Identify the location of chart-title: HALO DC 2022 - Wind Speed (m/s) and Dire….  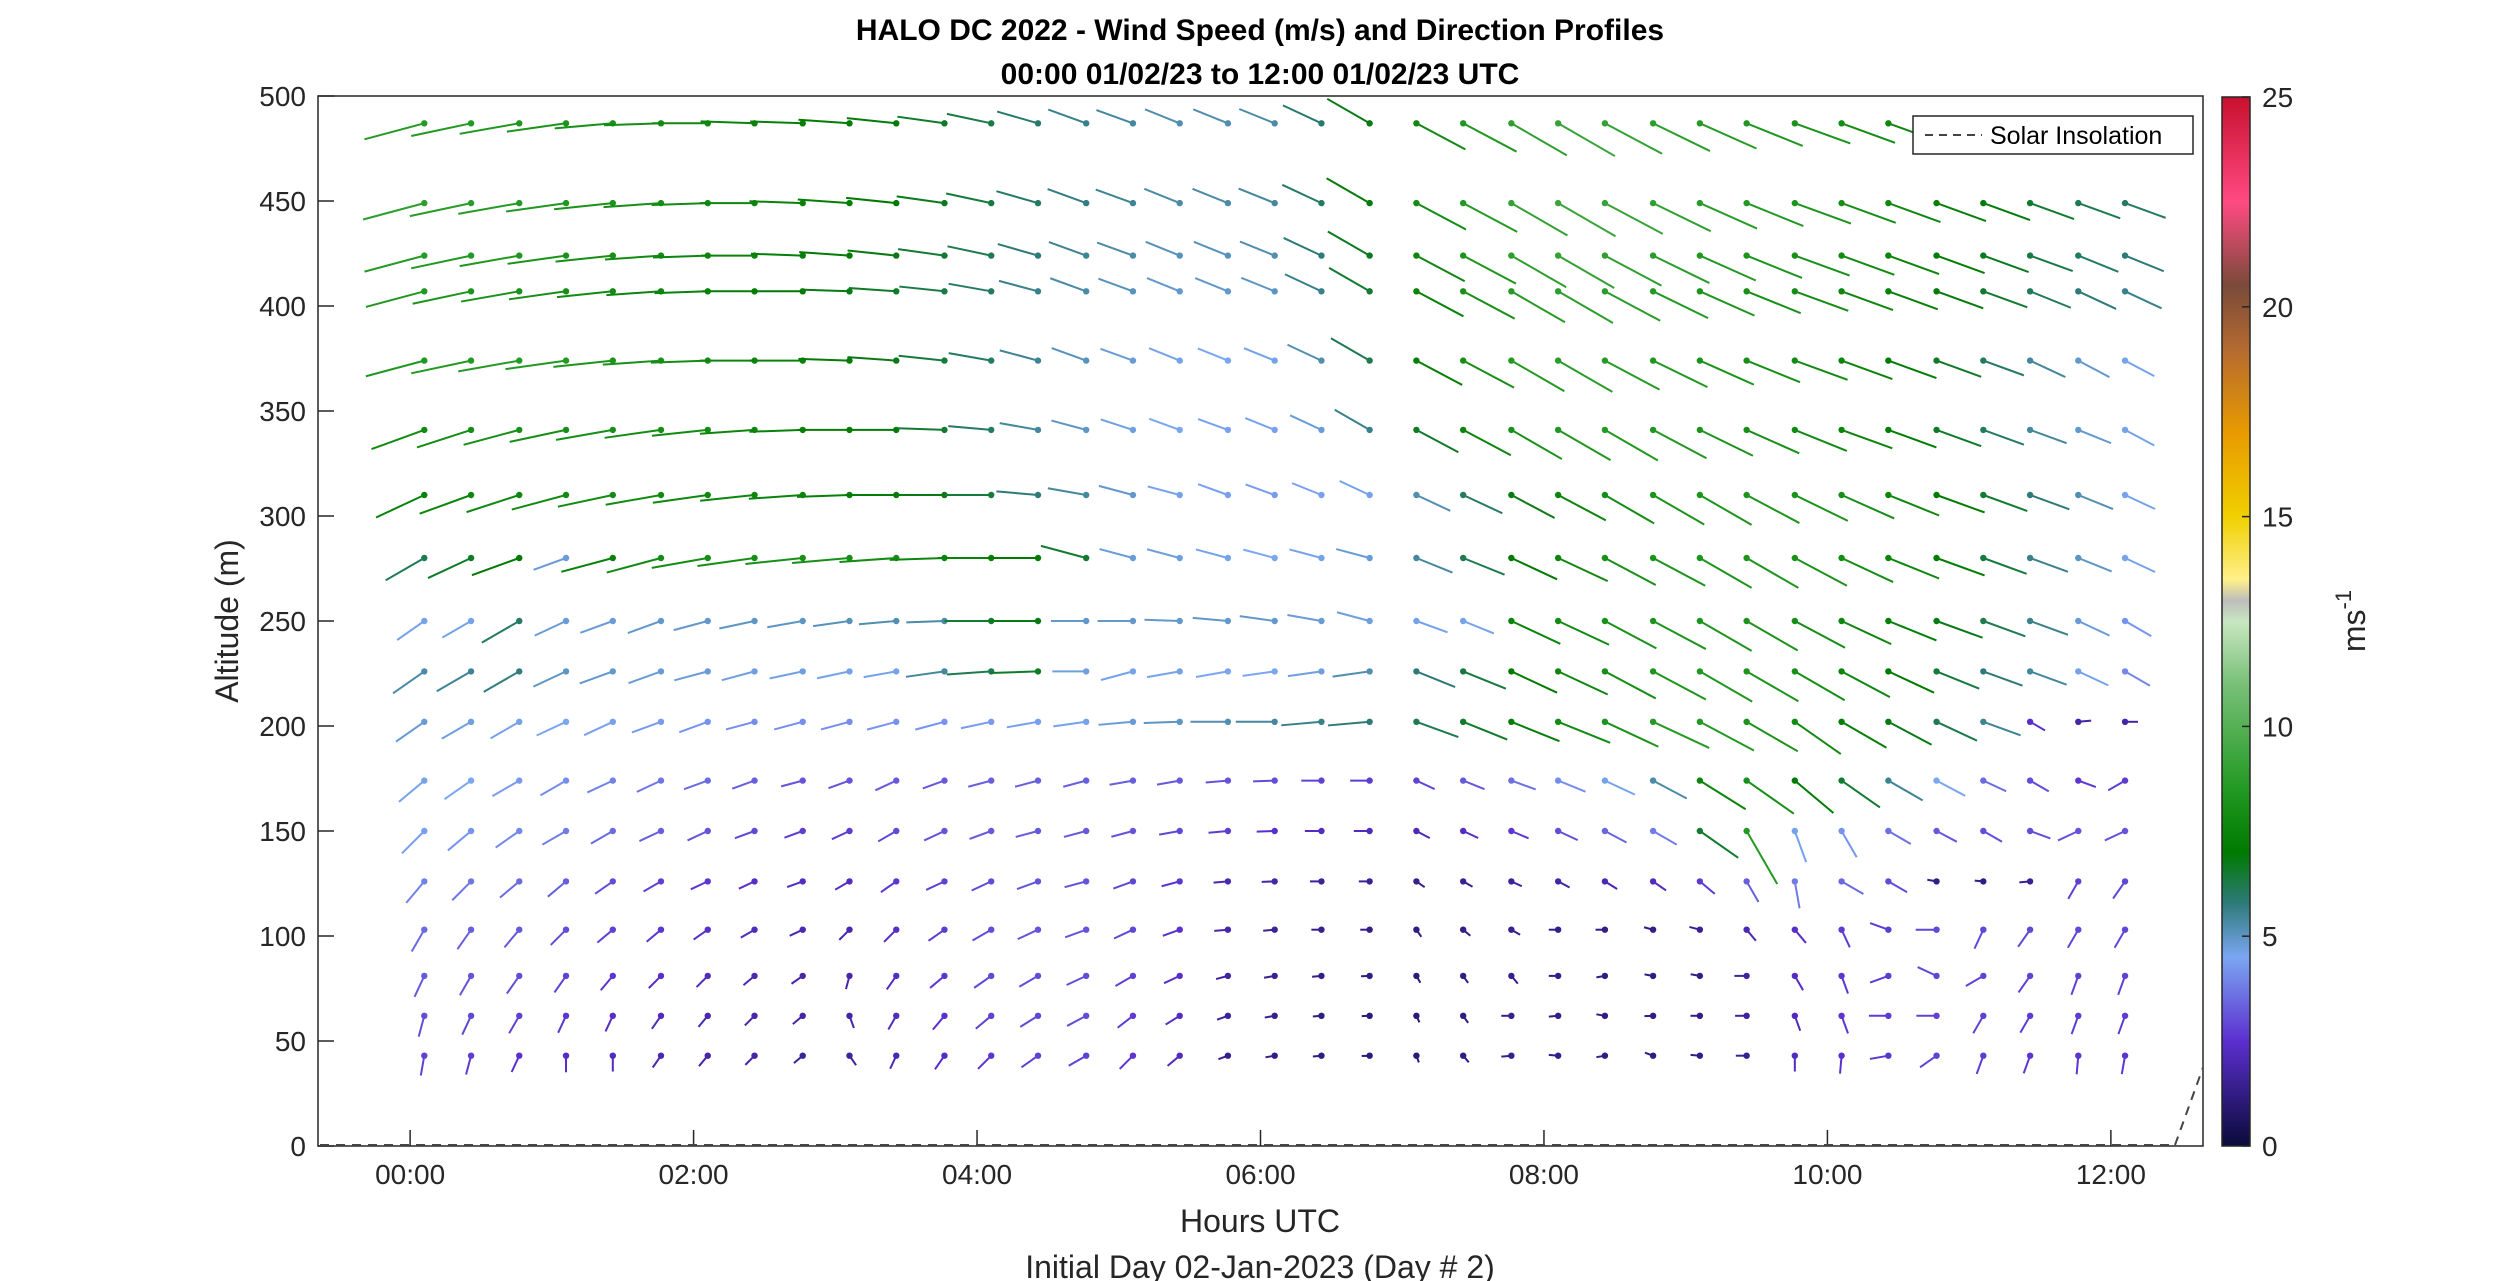
(1260, 30).